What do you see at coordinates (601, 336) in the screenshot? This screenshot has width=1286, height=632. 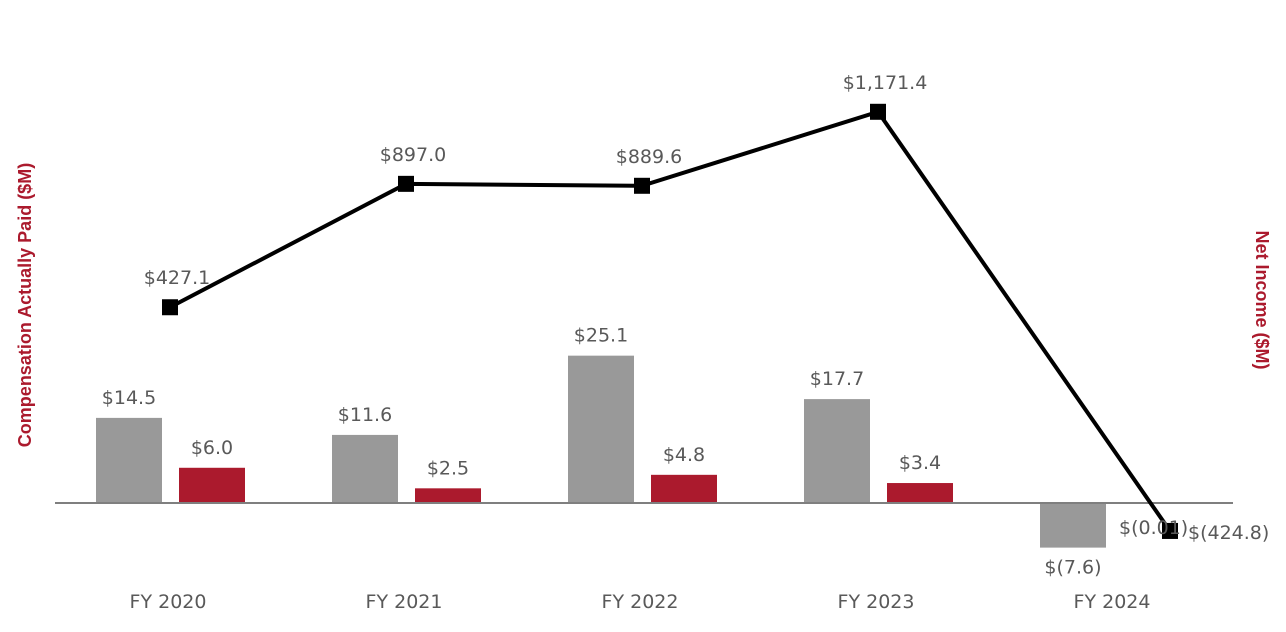 I see `comp-series-1-label-2: $25.1` at bounding box center [601, 336].